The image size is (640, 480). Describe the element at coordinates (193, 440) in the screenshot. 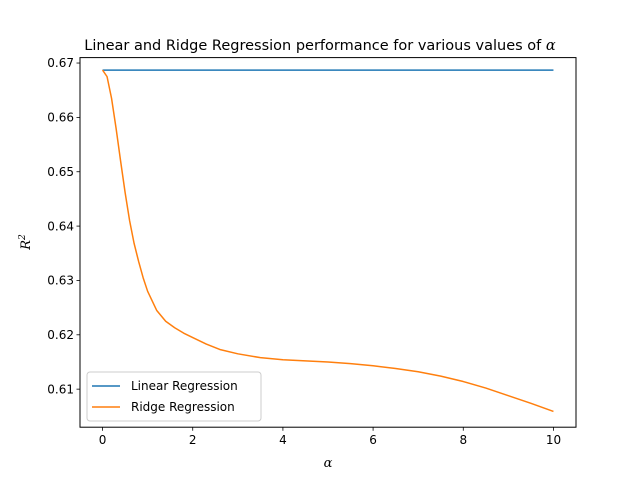

I see `x-tick-label: 2` at that location.